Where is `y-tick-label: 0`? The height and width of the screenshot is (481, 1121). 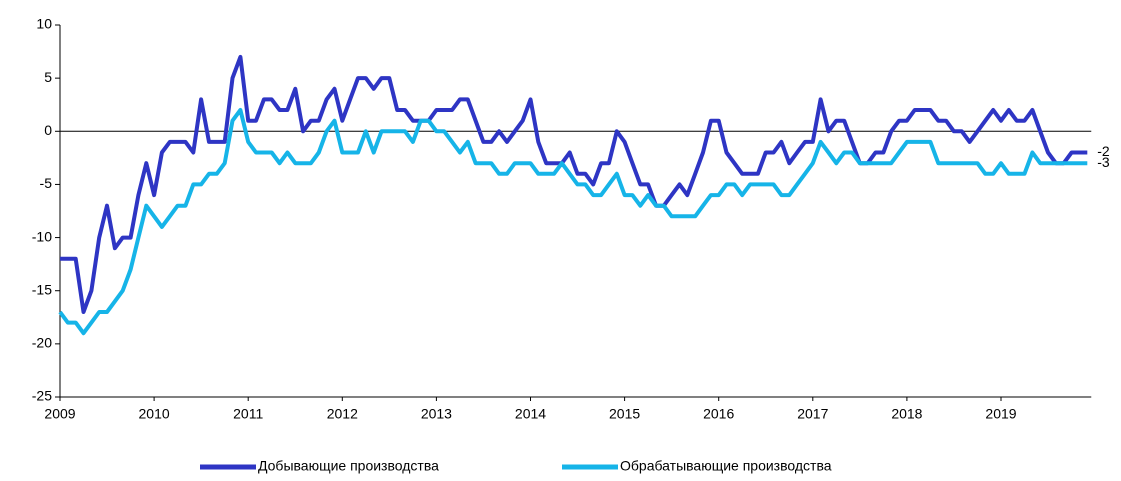 y-tick-label: 0 is located at coordinates (48, 130).